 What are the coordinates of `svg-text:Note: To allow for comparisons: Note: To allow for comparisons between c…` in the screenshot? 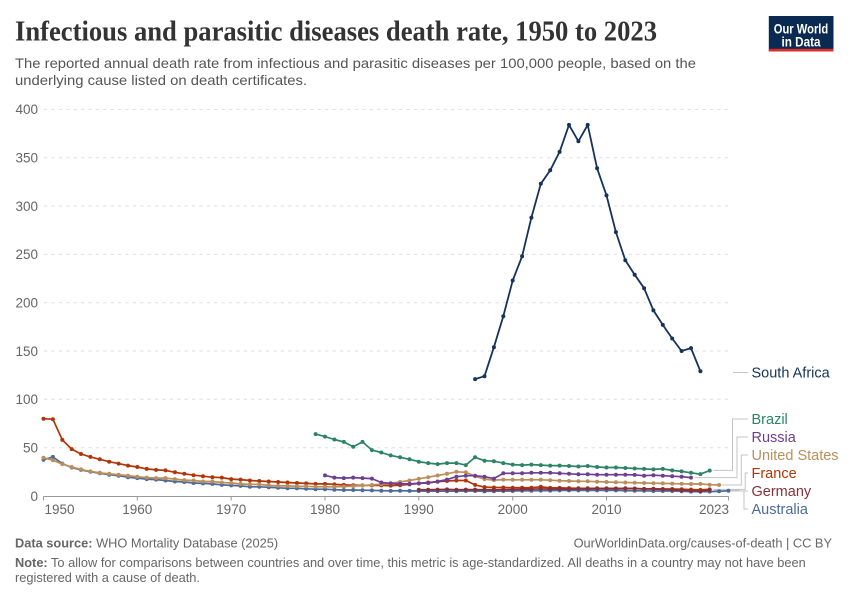 It's located at (410, 562).